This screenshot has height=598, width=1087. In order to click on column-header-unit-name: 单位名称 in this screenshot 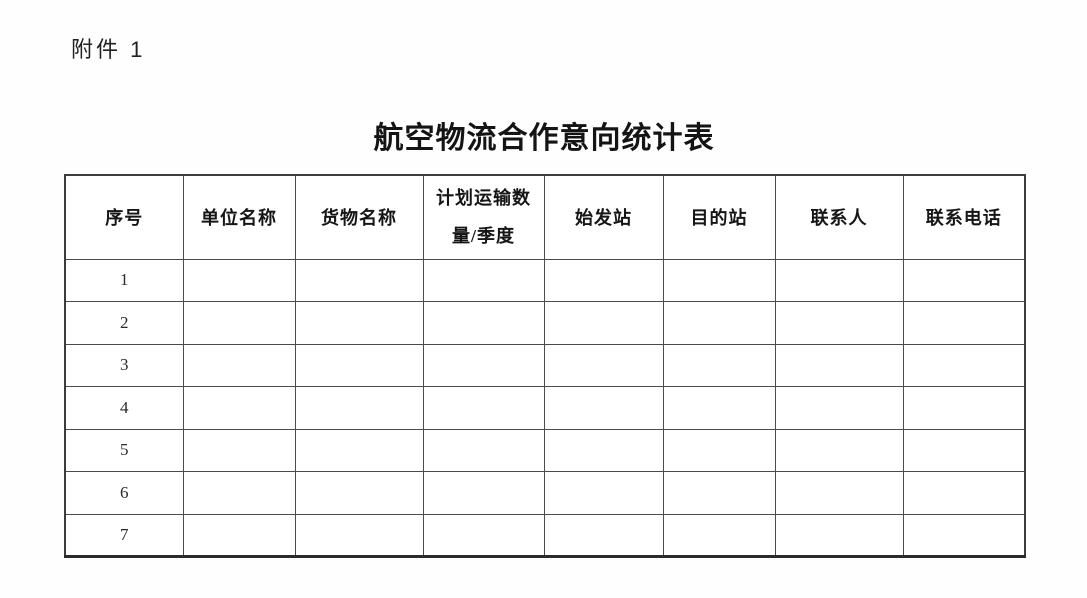, I will do `click(239, 217)`.